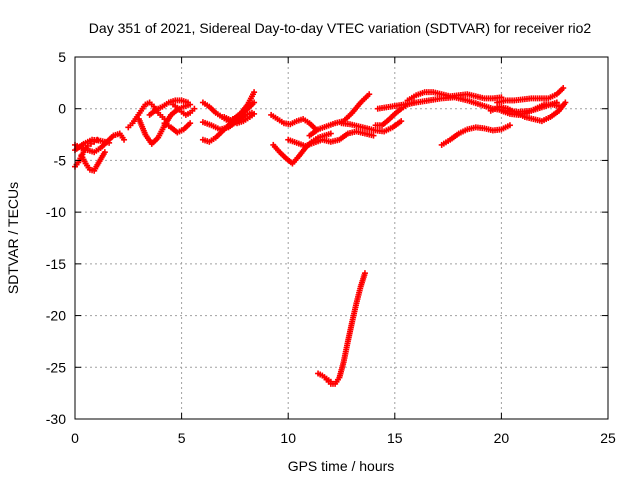 This screenshot has width=640, height=480. I want to click on series-arc-l, so click(227, 121).